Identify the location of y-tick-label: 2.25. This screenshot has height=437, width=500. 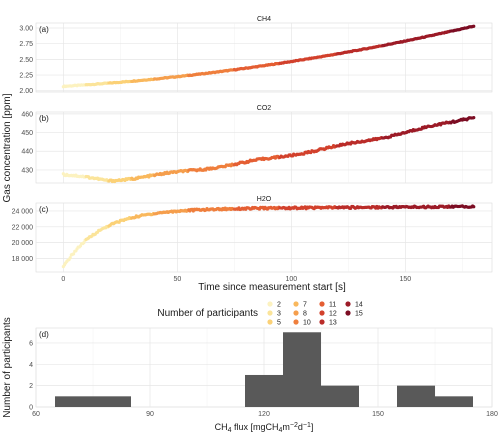
(26, 76).